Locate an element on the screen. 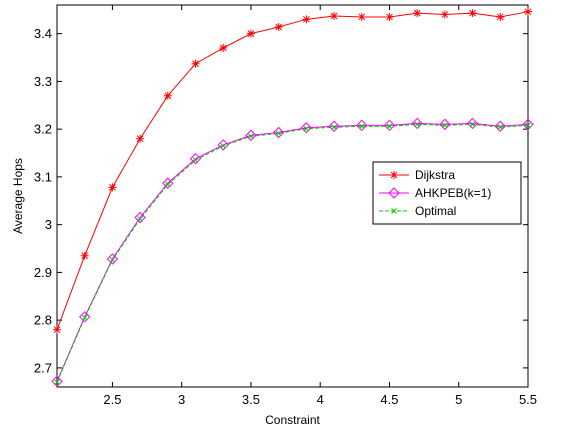  y-tick-label: 3.1 is located at coordinates (43, 176).